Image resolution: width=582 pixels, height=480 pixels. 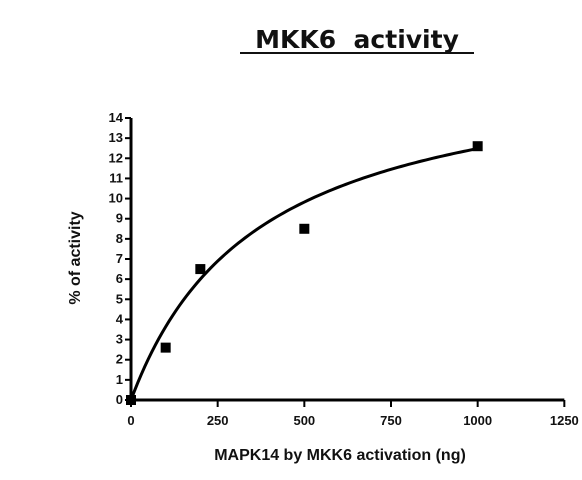 What do you see at coordinates (357, 39) in the screenshot?
I see `chart-title: MKK6 activity` at bounding box center [357, 39].